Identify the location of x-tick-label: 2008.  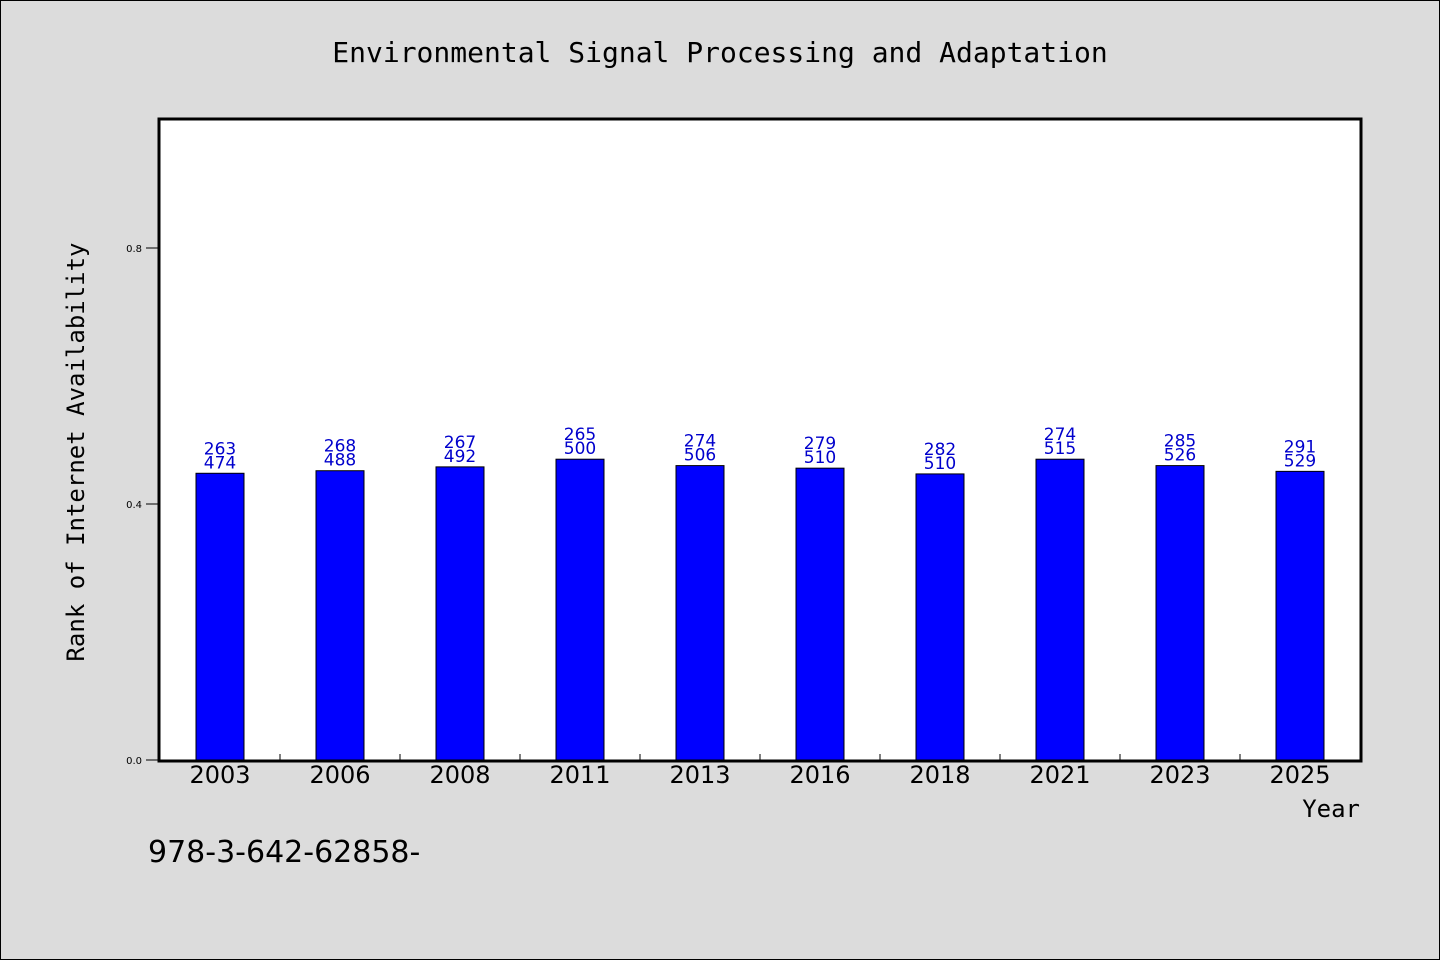
(459, 775).